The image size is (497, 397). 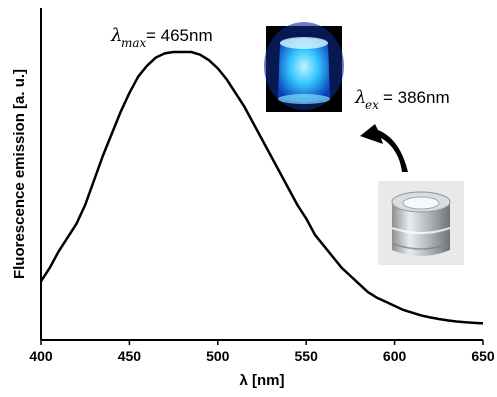 What do you see at coordinates (41, 356) in the screenshot?
I see `x-tick-label-400: 400` at bounding box center [41, 356].